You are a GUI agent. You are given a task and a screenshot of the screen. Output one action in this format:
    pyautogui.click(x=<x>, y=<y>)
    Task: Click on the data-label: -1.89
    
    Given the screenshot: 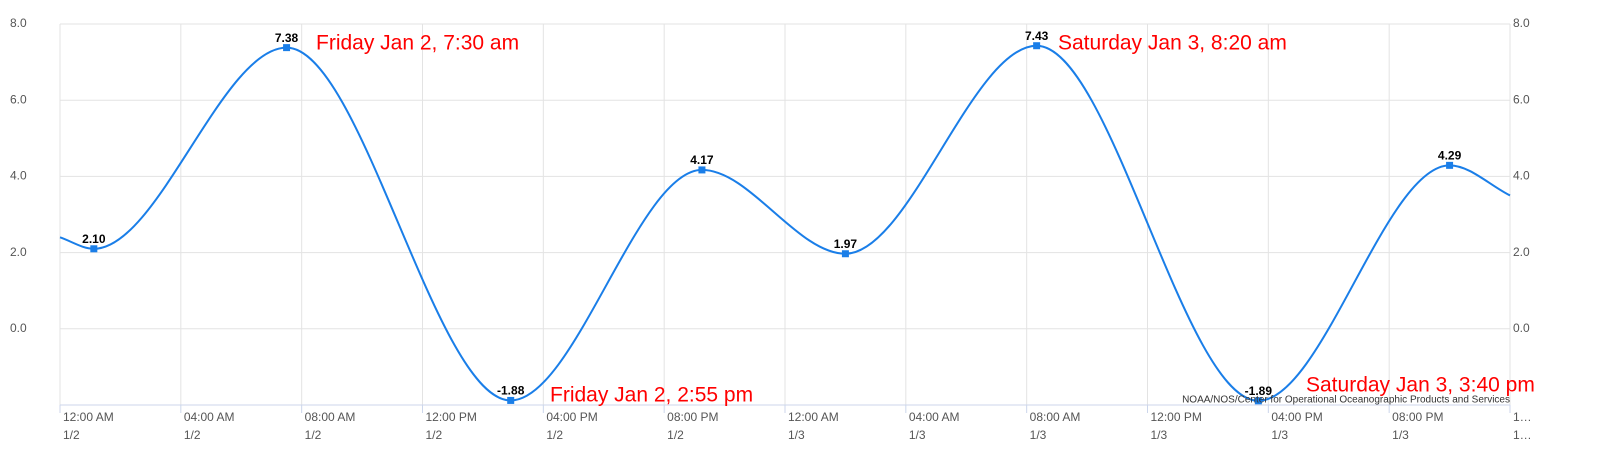 What is the action you would take?
    pyautogui.click(x=1259, y=391)
    